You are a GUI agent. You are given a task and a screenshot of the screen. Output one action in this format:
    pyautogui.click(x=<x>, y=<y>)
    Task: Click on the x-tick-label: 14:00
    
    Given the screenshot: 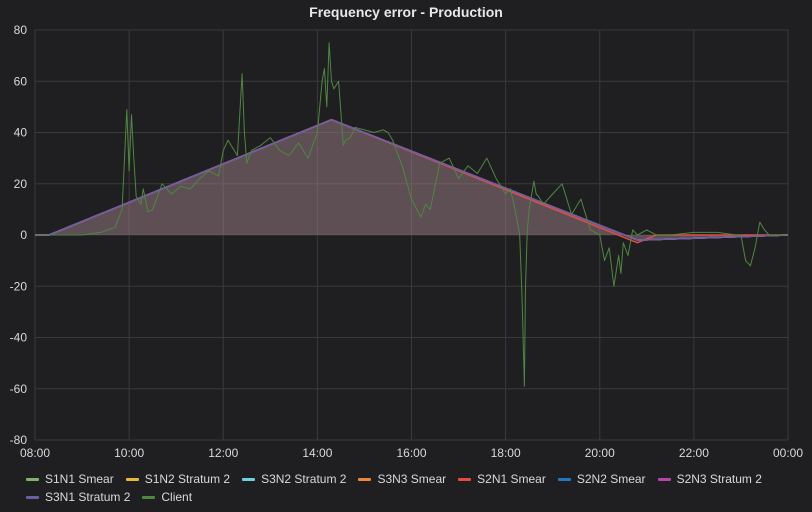 What is the action you would take?
    pyautogui.click(x=317, y=453)
    